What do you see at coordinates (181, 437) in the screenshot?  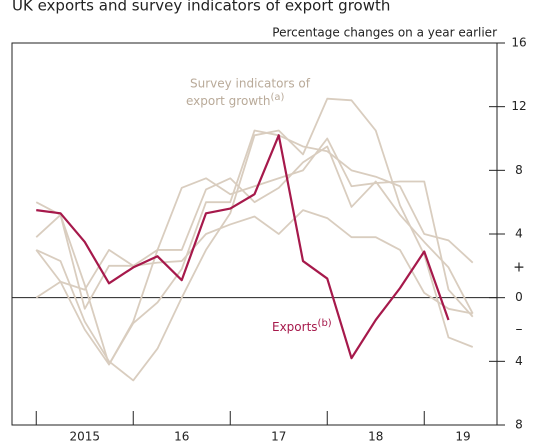 I see `x-tick-label: 16` at bounding box center [181, 437].